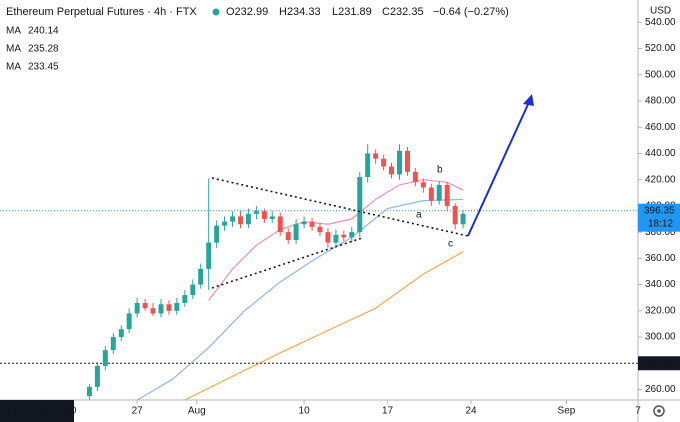 This screenshot has height=422, width=680. I want to click on price-tag-label: 280.01, so click(659, 363).